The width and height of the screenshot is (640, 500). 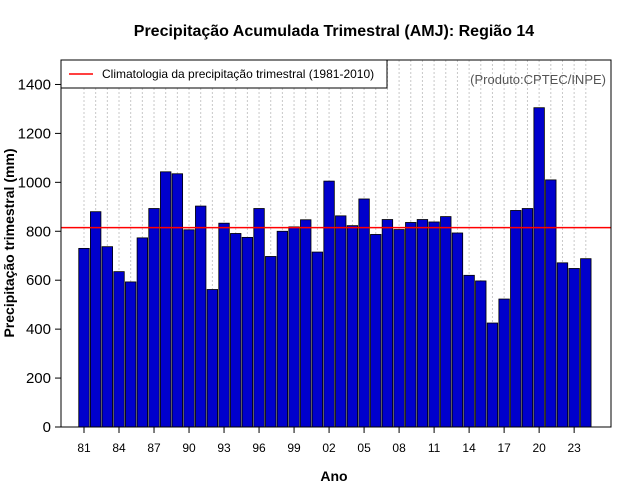 I want to click on bar-1996, so click(x=259, y=318).